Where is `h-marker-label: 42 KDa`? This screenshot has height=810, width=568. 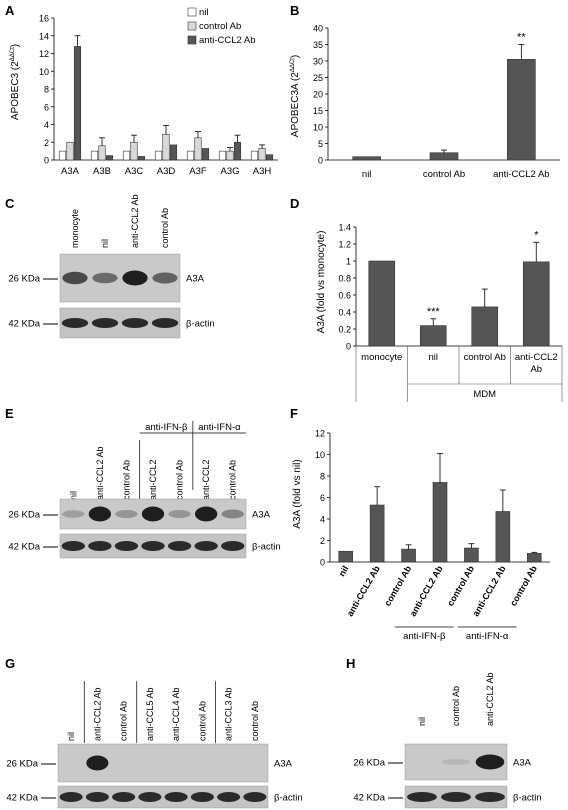 h-marker-label: 42 KDa is located at coordinates (369, 798).